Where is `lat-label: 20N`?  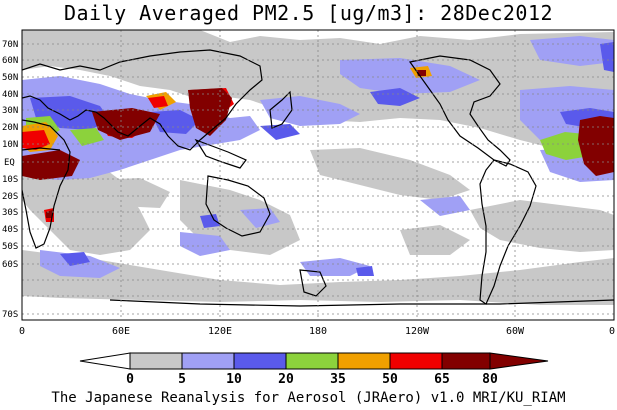
lat-label: 20N is located at coordinates (10, 128).